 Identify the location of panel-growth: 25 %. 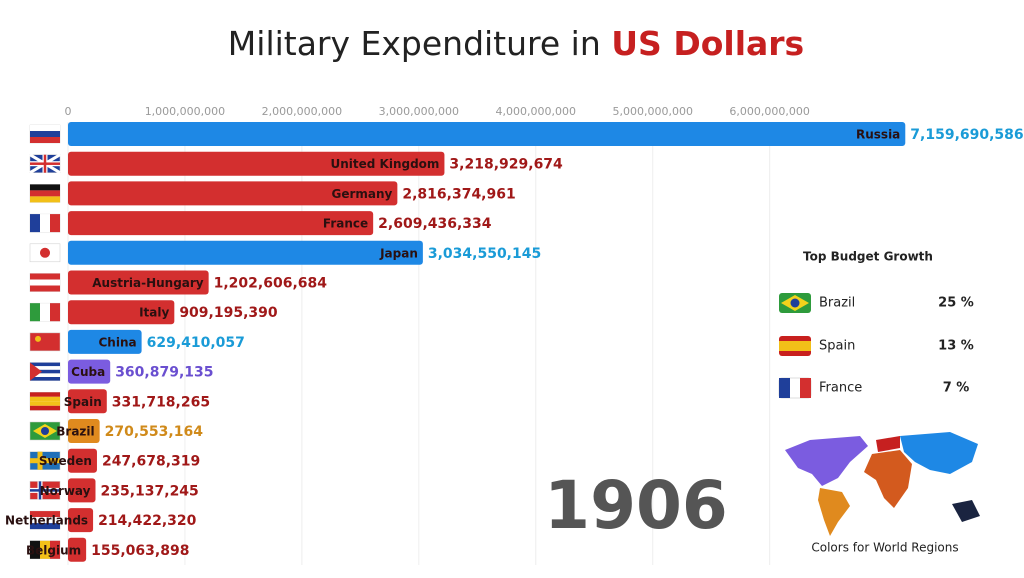
(956, 303).